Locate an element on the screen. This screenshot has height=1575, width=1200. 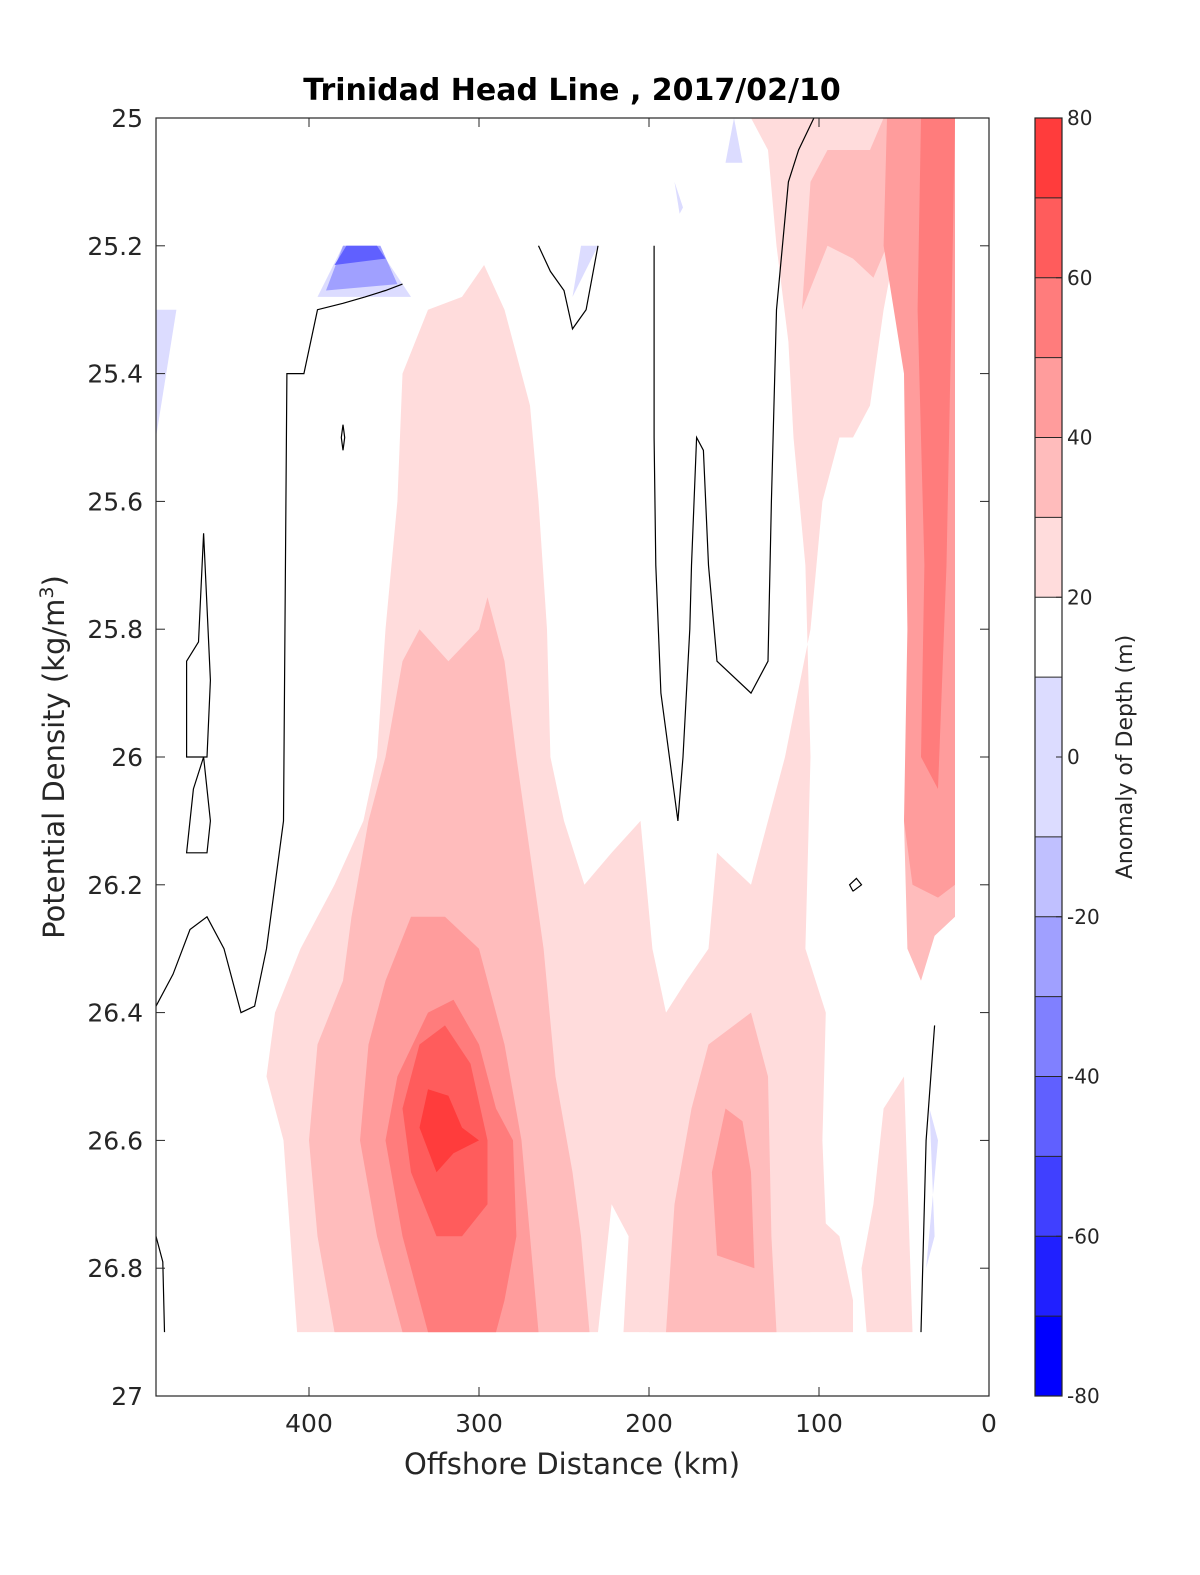
colorbar-label: Anomaly of Depth (m) is located at coordinates (1125, 757).